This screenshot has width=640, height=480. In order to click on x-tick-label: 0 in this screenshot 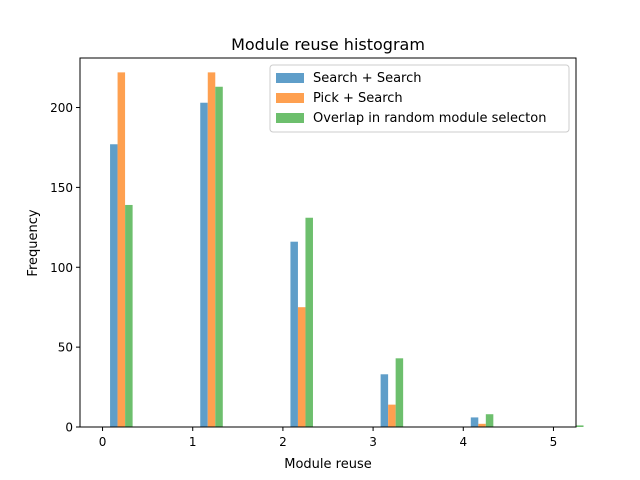, I will do `click(103, 442)`.